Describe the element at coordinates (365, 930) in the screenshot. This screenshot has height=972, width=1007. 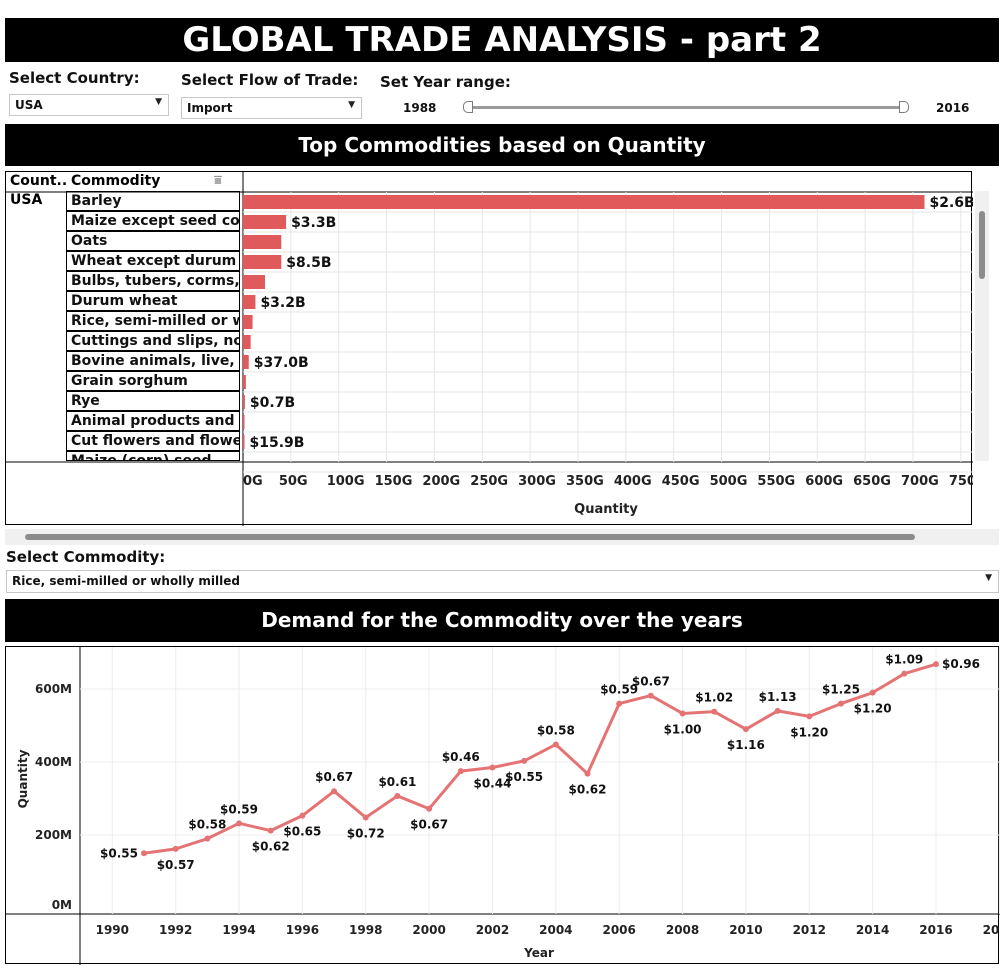
I see `x-tick-label: 1998` at that location.